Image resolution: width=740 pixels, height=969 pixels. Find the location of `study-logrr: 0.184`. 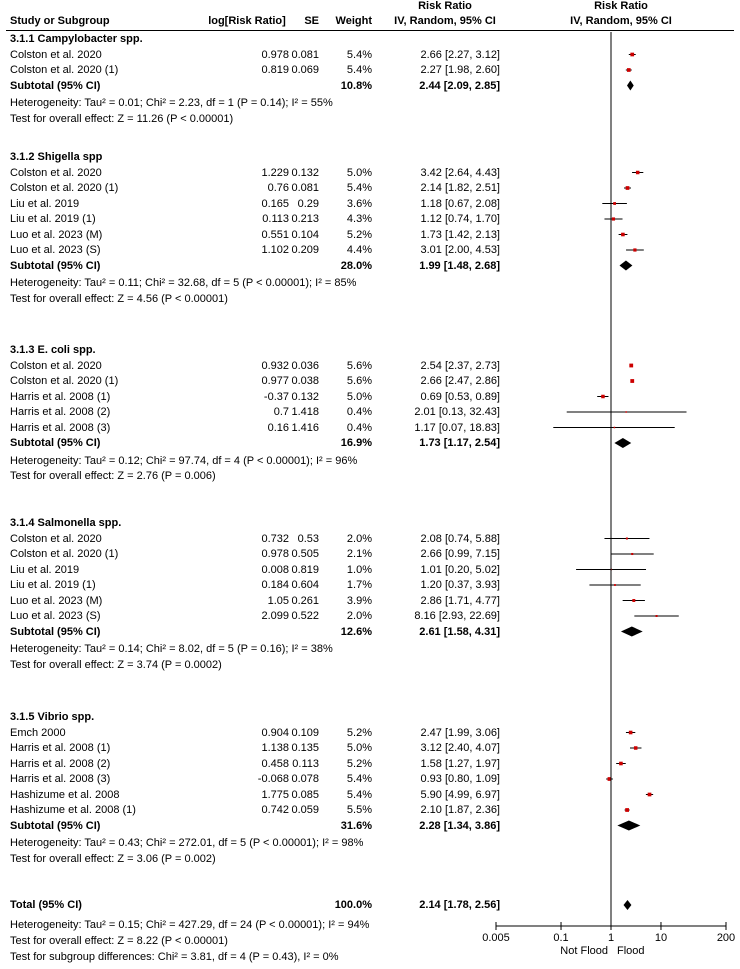

study-logrr: 0.184 is located at coordinates (275, 585).